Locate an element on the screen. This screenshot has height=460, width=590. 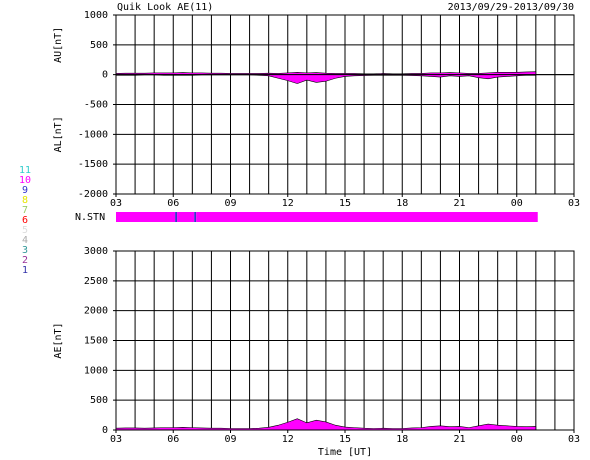
legend-entry: 1 is located at coordinates (25, 270).